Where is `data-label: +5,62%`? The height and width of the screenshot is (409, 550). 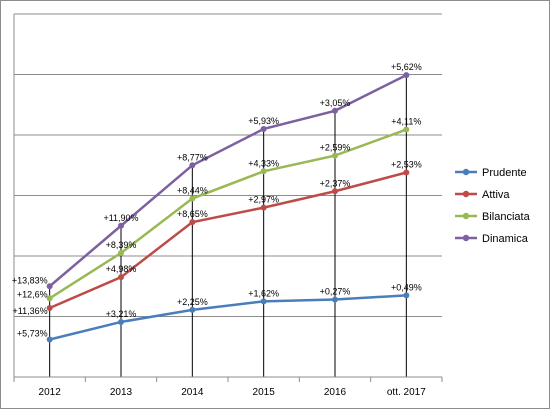
data-label: +5,62% is located at coordinates (406, 67).